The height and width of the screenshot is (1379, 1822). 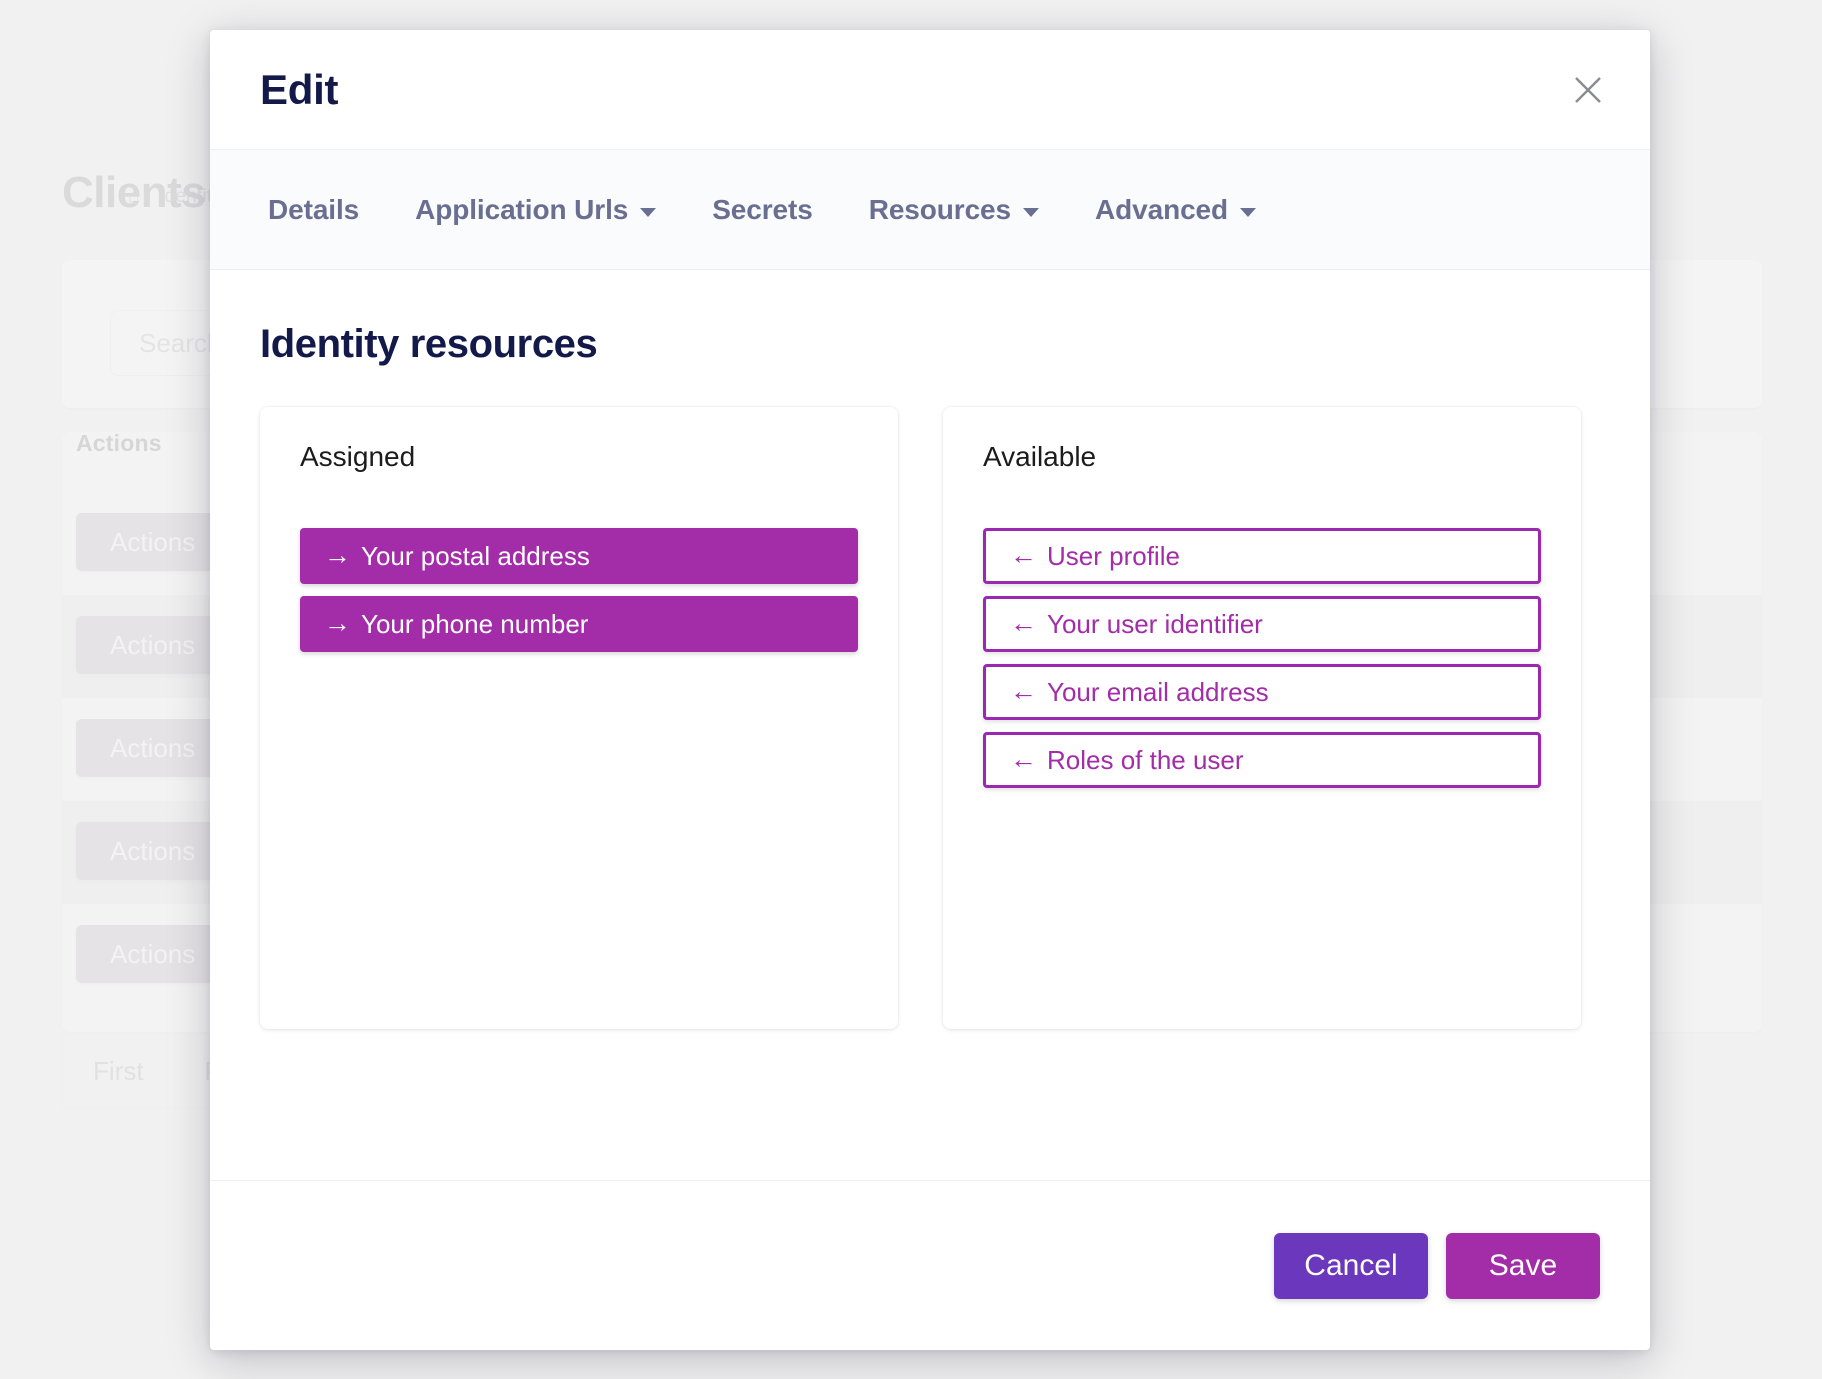 I want to click on list-item-label: Your user identifier, so click(x=1155, y=623).